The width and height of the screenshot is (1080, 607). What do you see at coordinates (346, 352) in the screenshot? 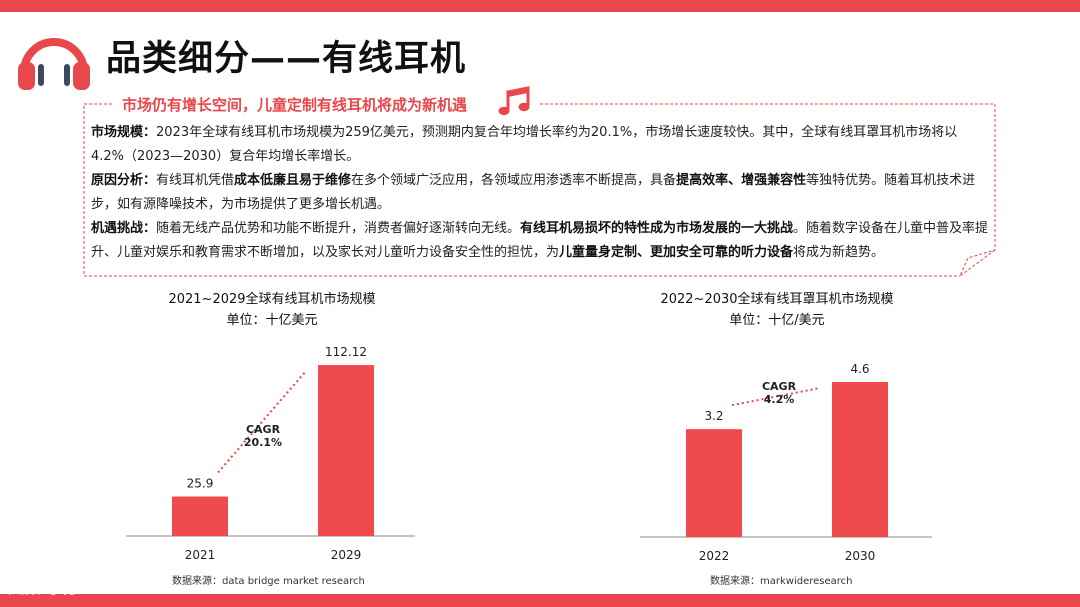
I see `bar-value-label: 112.12` at bounding box center [346, 352].